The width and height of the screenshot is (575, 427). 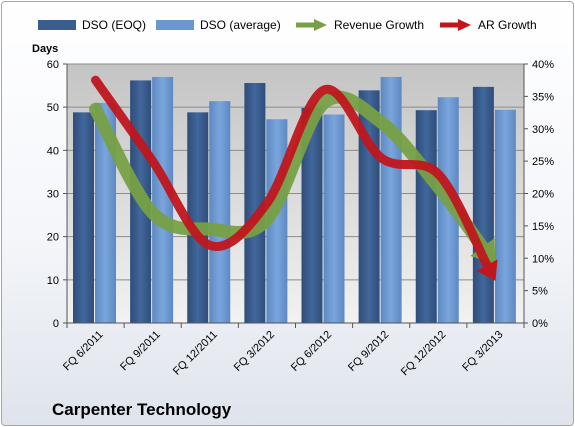 I want to click on green-arrow-icon, so click(x=311, y=25).